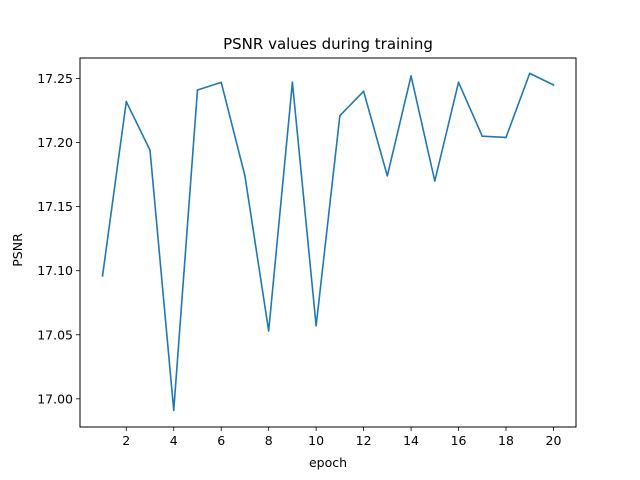 This screenshot has width=640, height=480. I want to click on x-tick-label: 10, so click(316, 440).